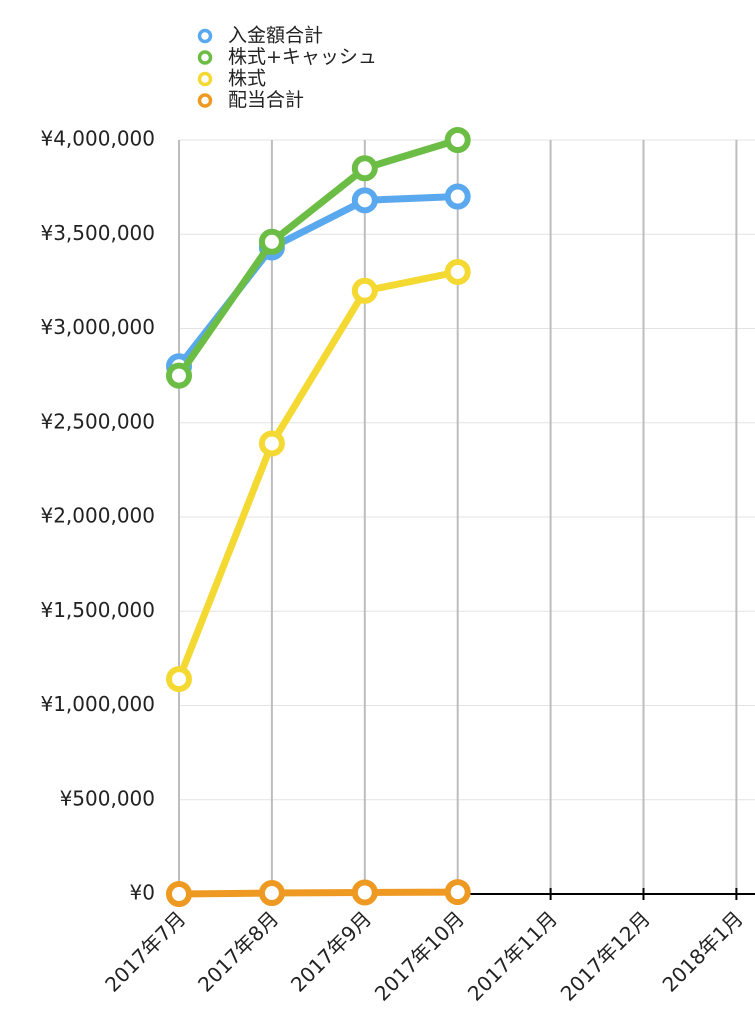  I want to click on y-tick-label: ¥0, so click(142, 893).